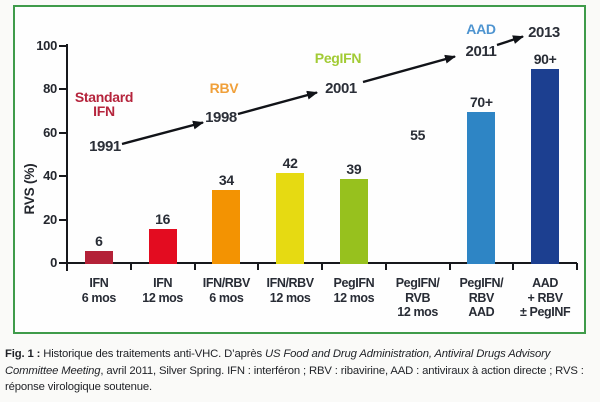 Image resolution: width=600 pixels, height=402 pixels. Describe the element at coordinates (50, 132) in the screenshot. I see `y-tick-label: 60` at that location.